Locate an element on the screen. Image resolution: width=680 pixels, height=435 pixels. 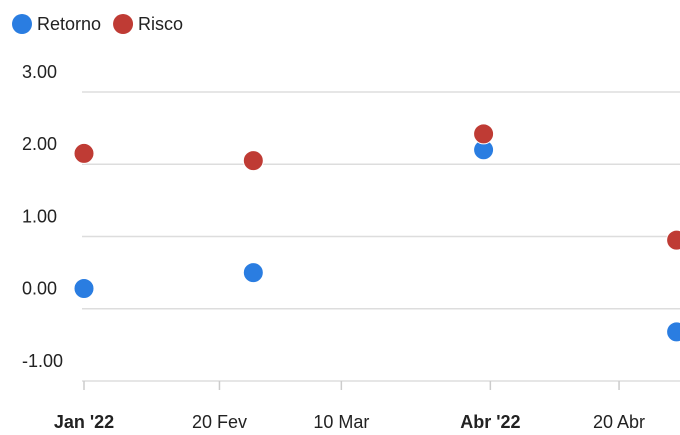
legend-item: Retorno is located at coordinates (56, 24).